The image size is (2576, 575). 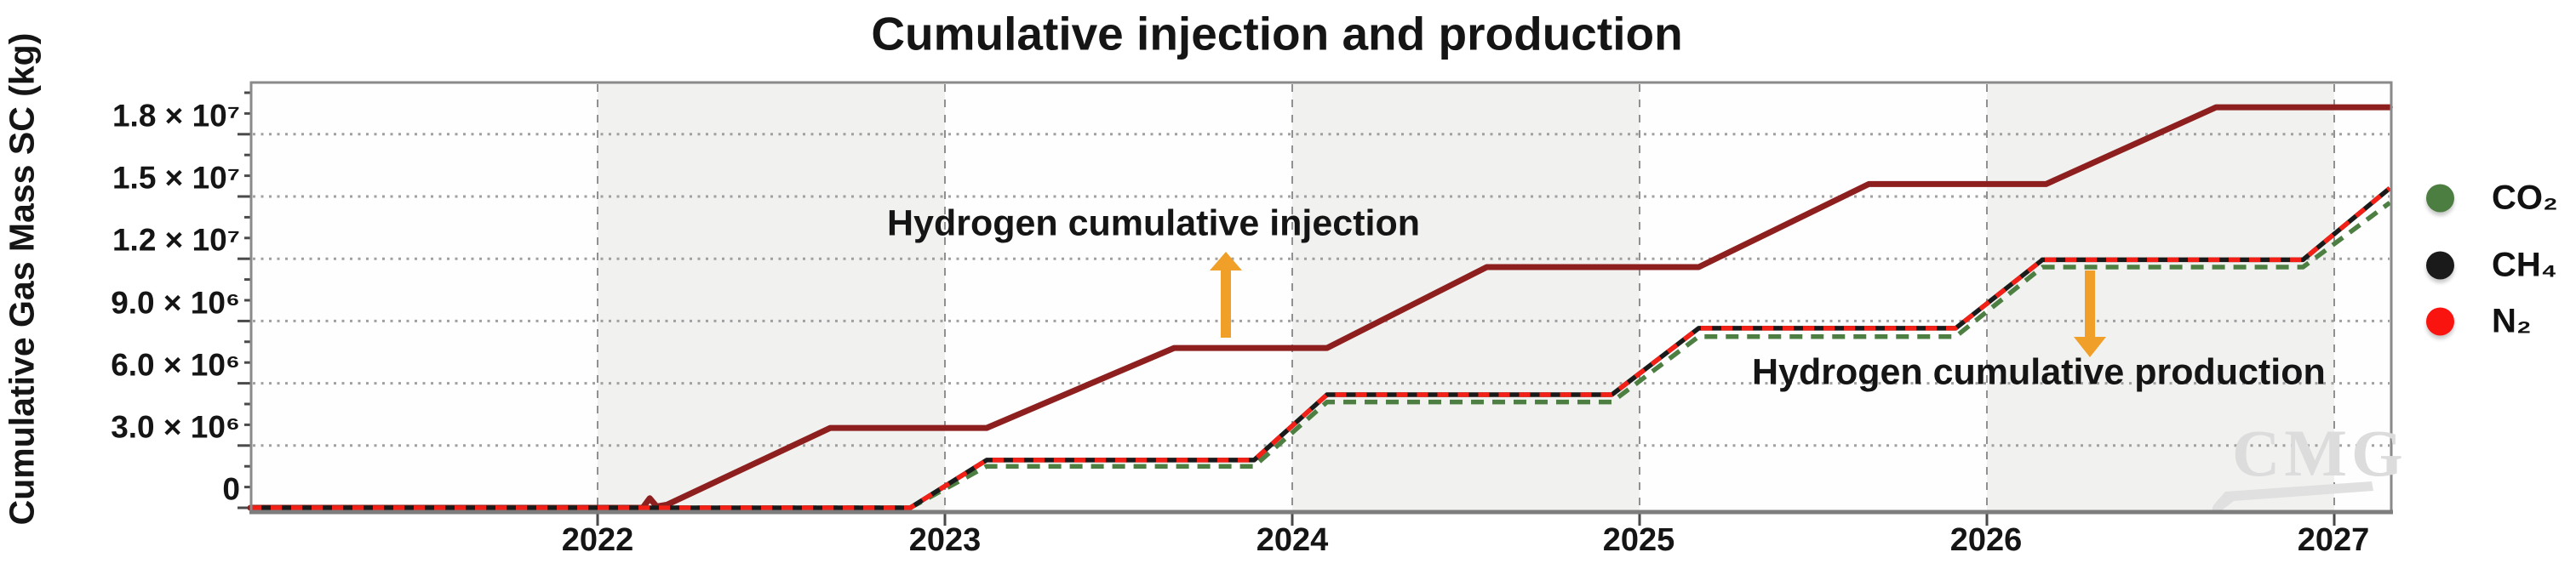 What do you see at coordinates (176, 116) in the screenshot?
I see `y-tick-label: 1.8 × 10⁷` at bounding box center [176, 116].